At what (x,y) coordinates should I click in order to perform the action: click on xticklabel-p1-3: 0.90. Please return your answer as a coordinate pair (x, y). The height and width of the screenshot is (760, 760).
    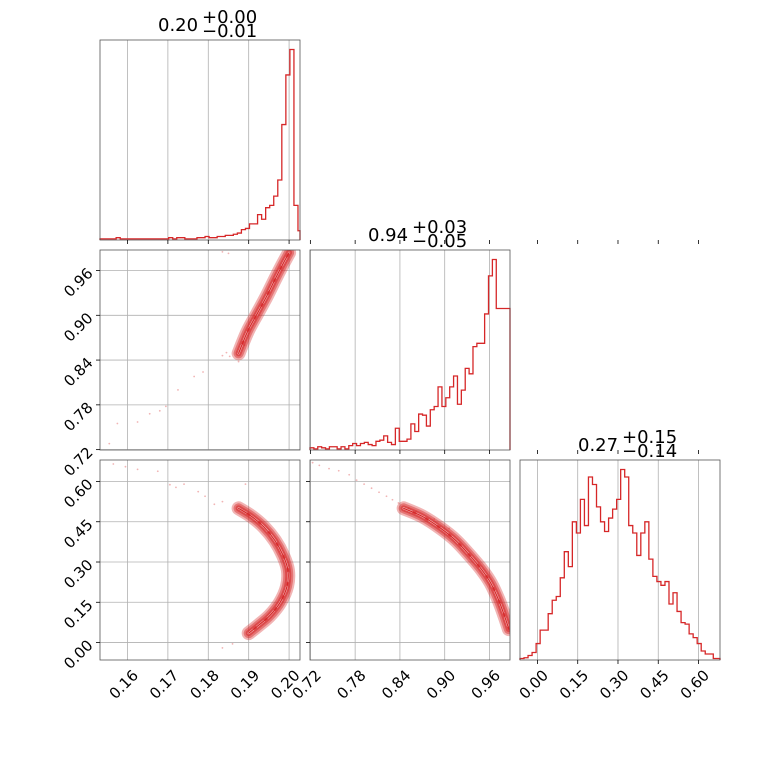
    Looking at the image, I should click on (441, 684).